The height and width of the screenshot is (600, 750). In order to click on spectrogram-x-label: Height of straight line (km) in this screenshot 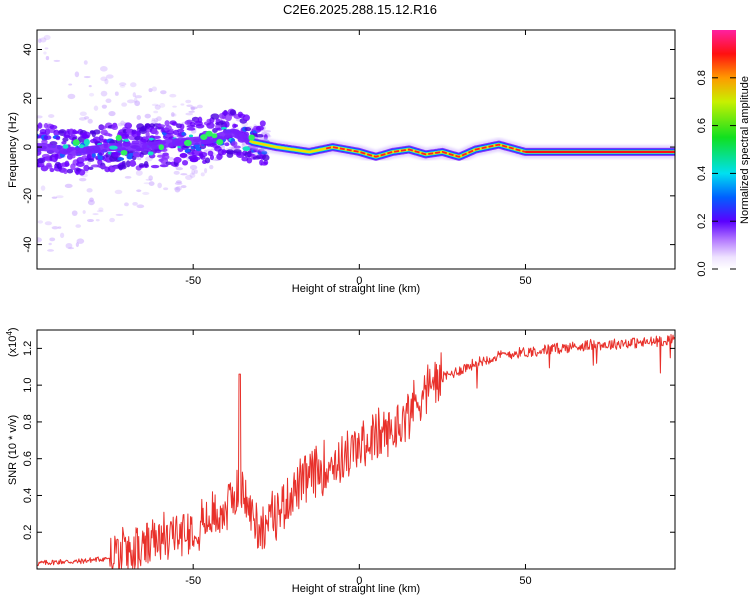, I will do `click(356, 289)`.